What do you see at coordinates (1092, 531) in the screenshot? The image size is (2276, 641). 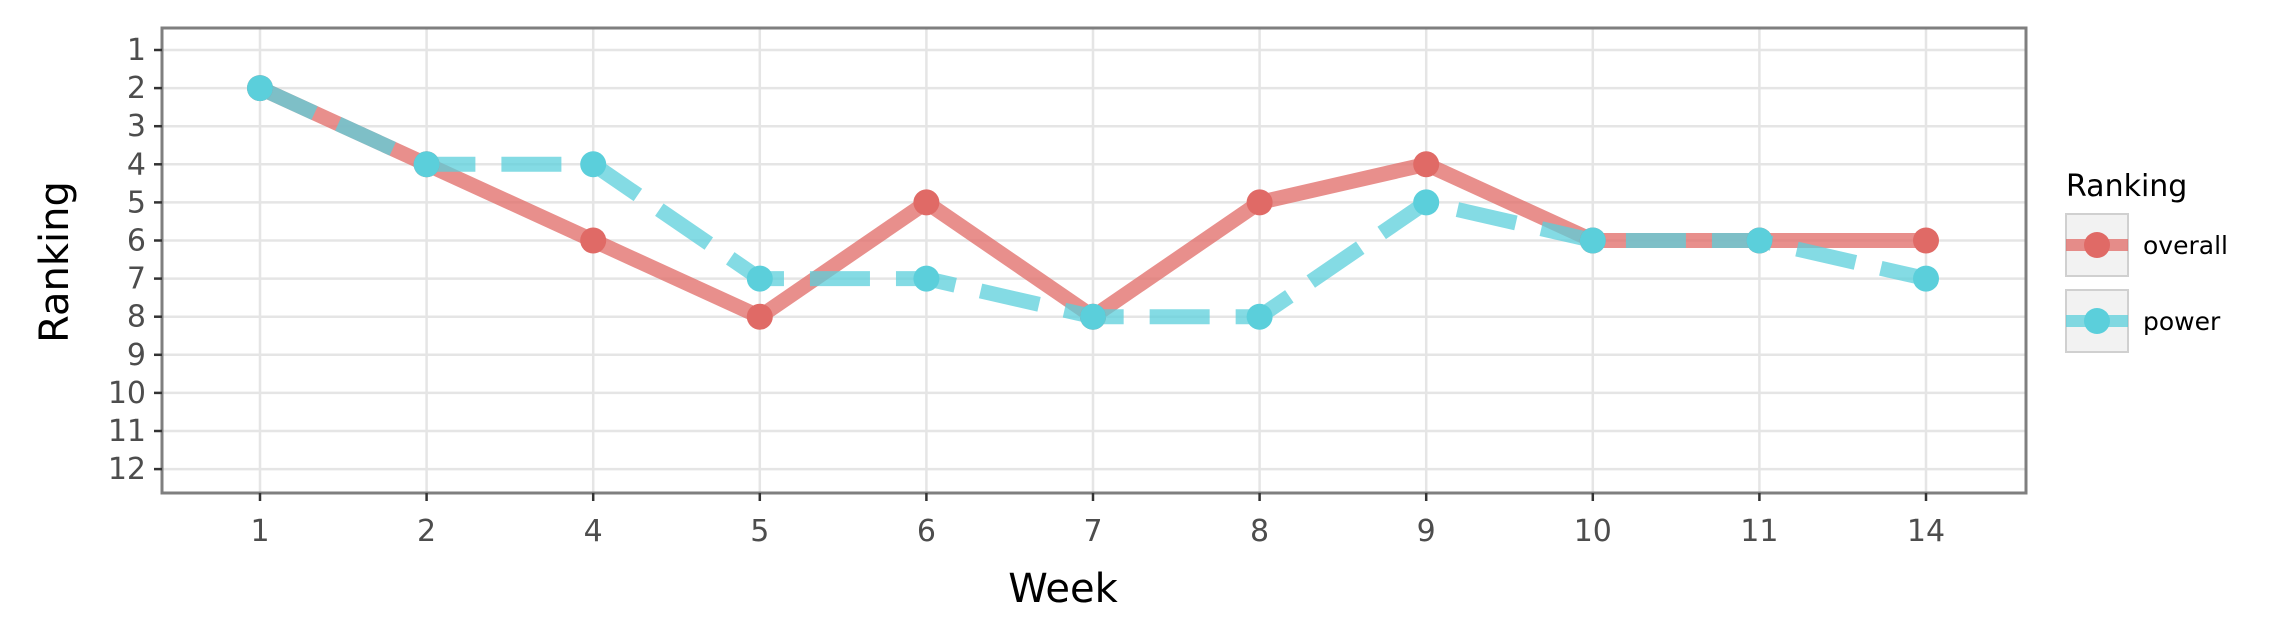 I see `x-tick-label: 7` at bounding box center [1092, 531].